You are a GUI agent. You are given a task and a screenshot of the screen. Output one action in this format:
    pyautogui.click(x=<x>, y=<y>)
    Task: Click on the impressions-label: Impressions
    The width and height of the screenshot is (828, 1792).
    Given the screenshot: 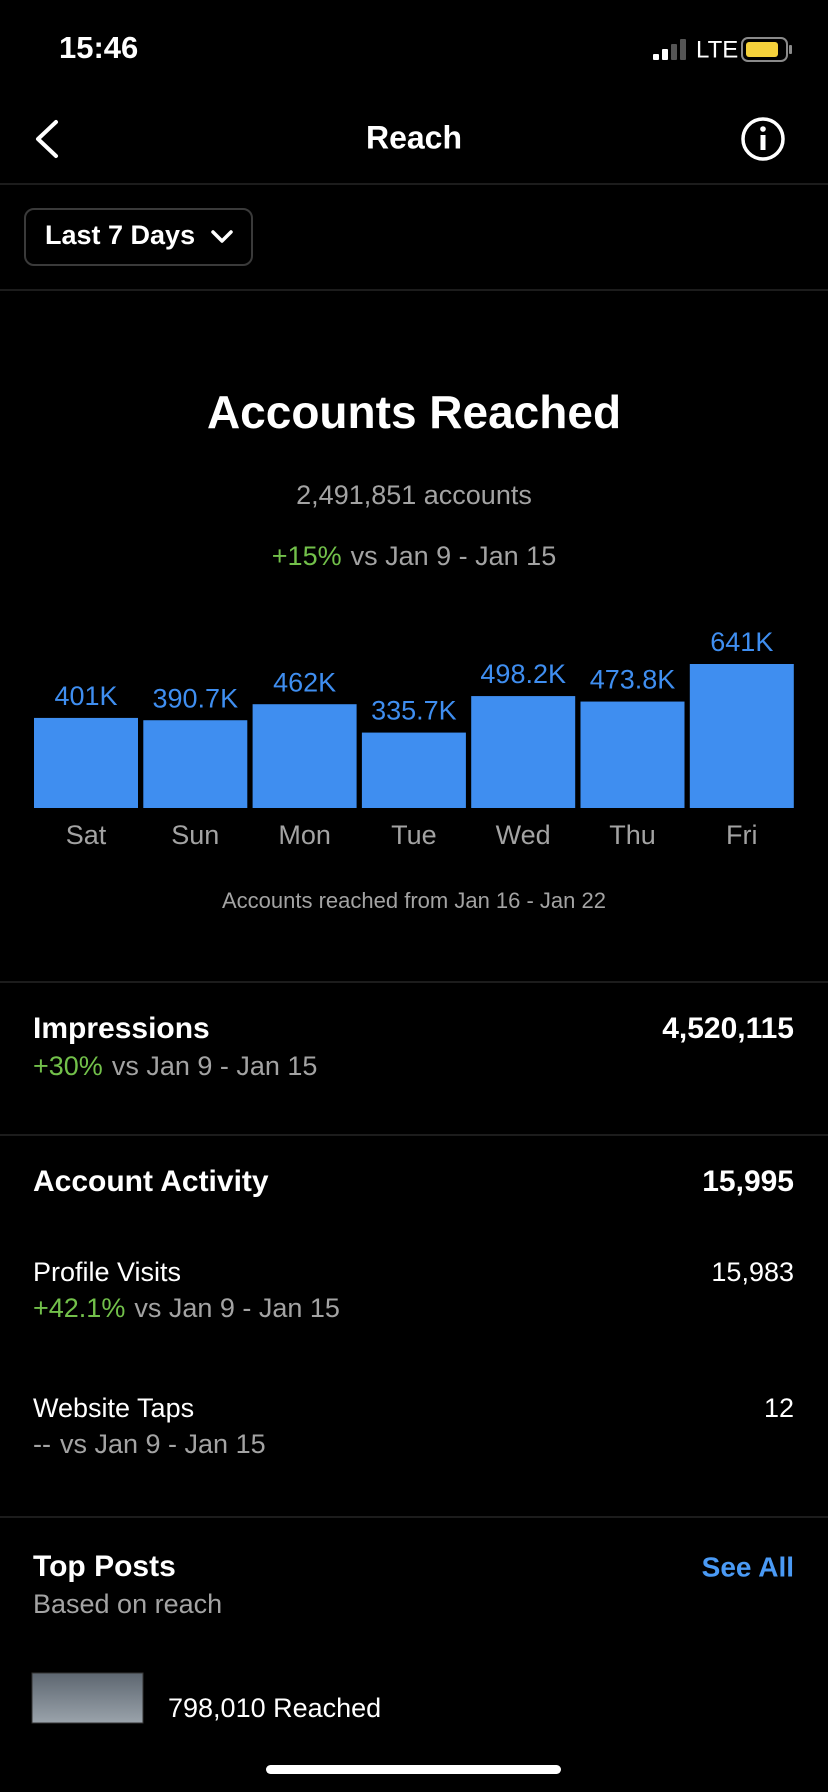 What is the action you would take?
    pyautogui.click(x=121, y=1028)
    